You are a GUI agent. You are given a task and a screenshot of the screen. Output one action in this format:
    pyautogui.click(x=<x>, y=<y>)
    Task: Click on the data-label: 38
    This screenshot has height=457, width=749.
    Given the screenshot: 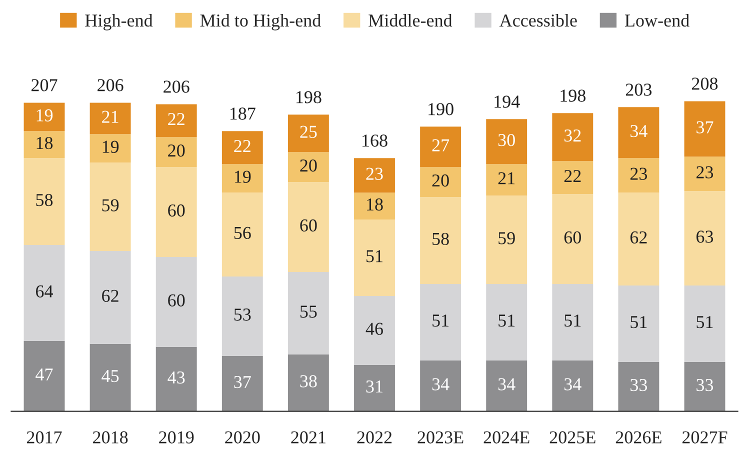 What is the action you would take?
    pyautogui.click(x=308, y=381)
    